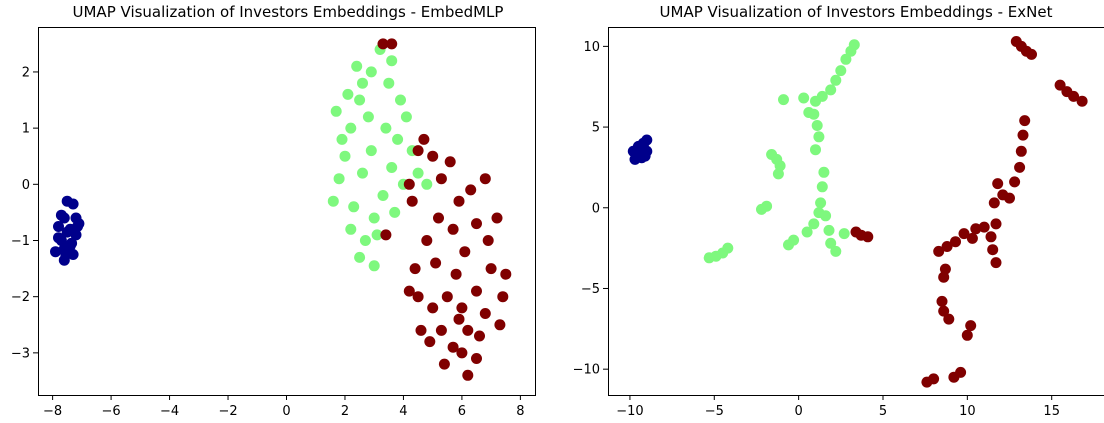  Describe the element at coordinates (591, 47) in the screenshot. I see `y-tick-label: 10` at that location.